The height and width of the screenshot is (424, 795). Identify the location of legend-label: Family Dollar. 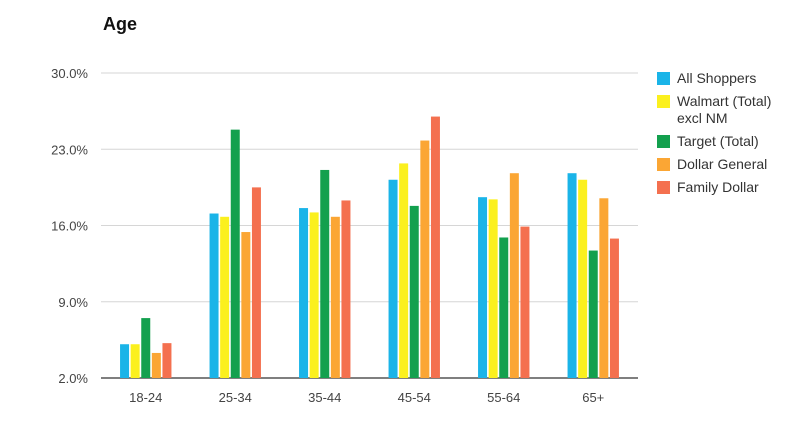
(718, 187).